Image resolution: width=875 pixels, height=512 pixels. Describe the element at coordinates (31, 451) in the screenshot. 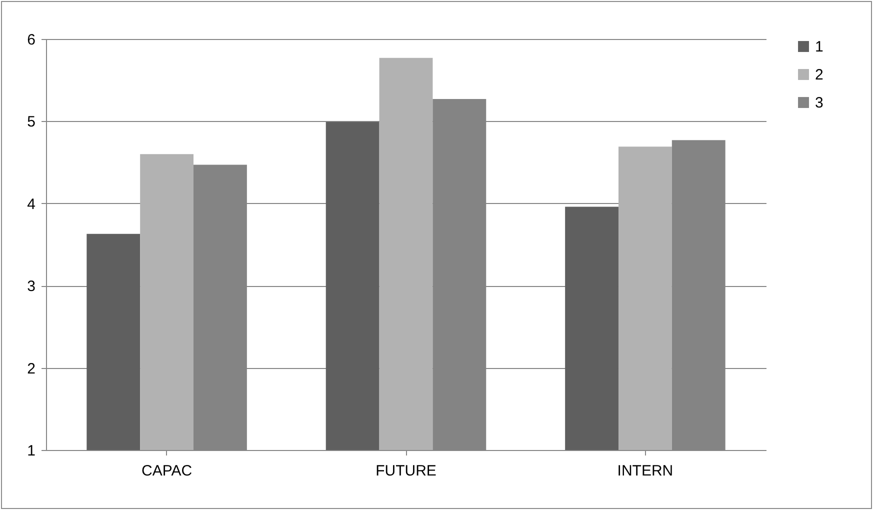

I see `y-tick-label: 1` at that location.